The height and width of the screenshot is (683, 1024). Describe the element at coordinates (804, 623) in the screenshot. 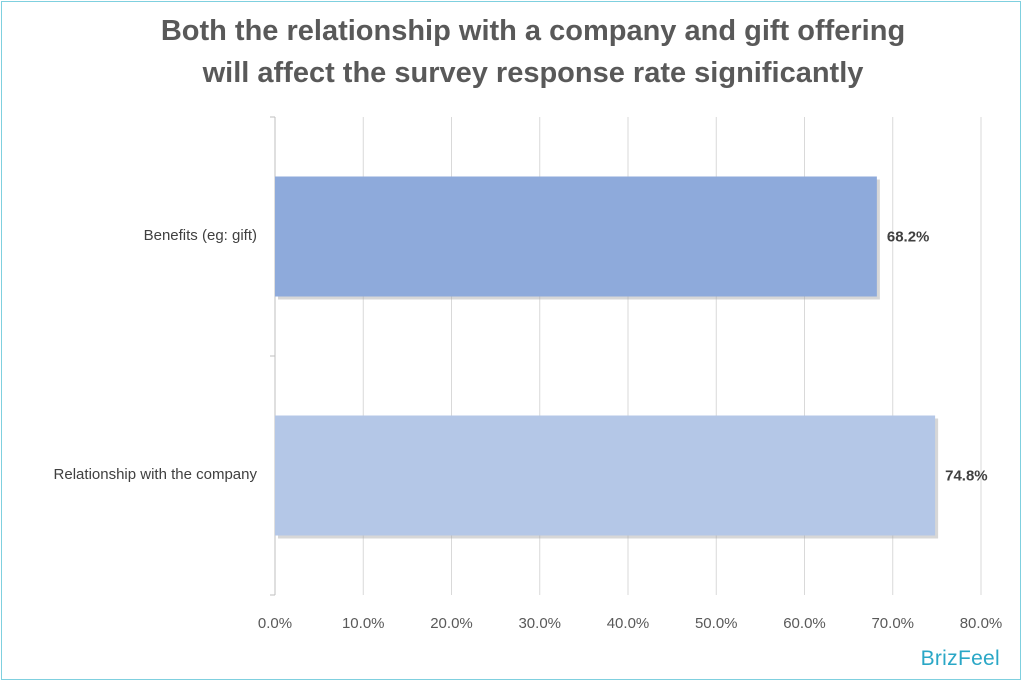

I see `x-tick-label: 60.0%` at that location.